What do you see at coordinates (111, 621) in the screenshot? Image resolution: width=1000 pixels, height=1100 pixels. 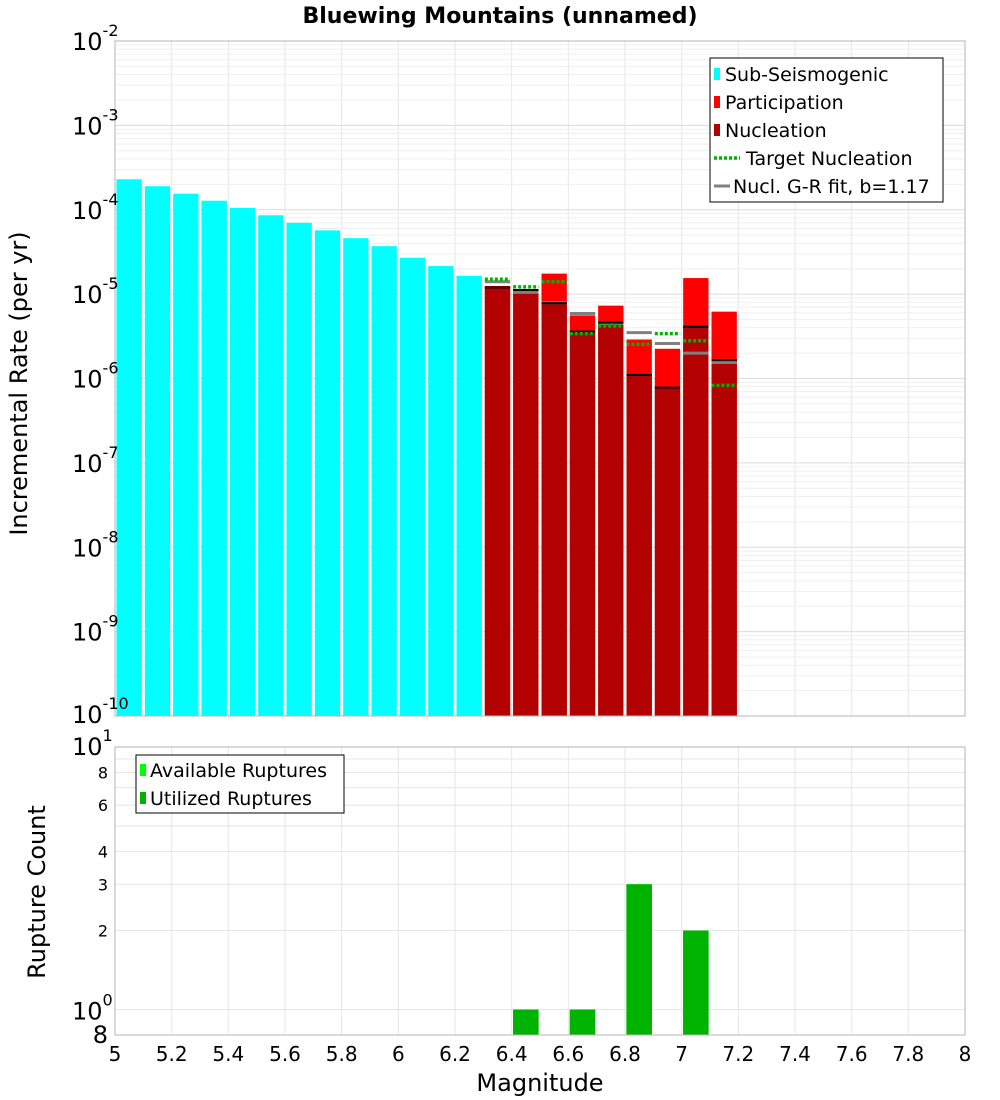 I see `top-y-tick-label-exp: -9` at bounding box center [111, 621].